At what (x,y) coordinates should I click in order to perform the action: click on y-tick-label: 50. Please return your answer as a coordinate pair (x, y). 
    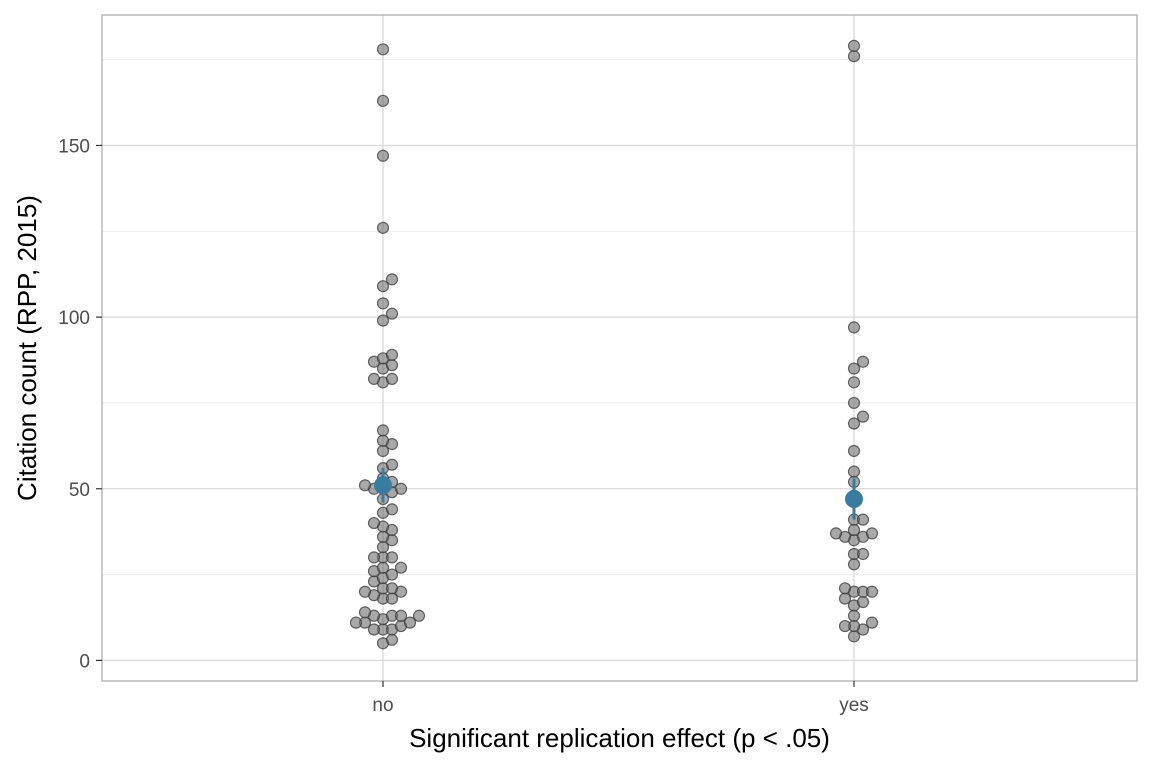
    Looking at the image, I should click on (79, 490).